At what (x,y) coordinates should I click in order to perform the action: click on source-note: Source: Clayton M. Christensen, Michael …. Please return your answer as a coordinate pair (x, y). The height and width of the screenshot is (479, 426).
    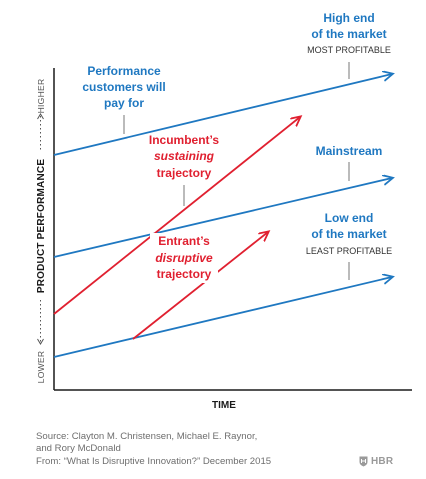
    Looking at the image, I should click on (186, 449).